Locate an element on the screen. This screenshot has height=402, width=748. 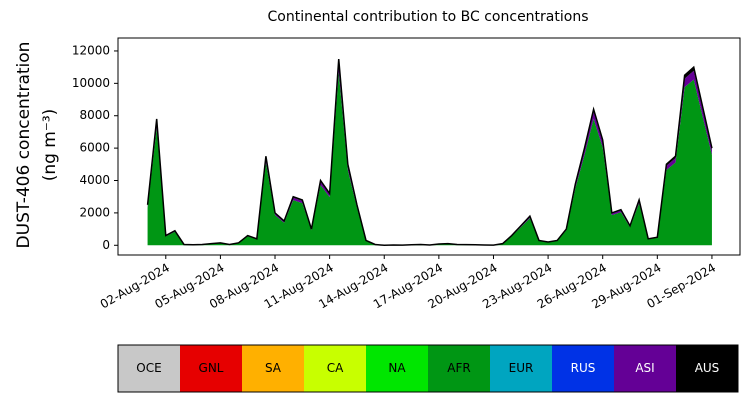
legend-label: CA is located at coordinates (335, 368).